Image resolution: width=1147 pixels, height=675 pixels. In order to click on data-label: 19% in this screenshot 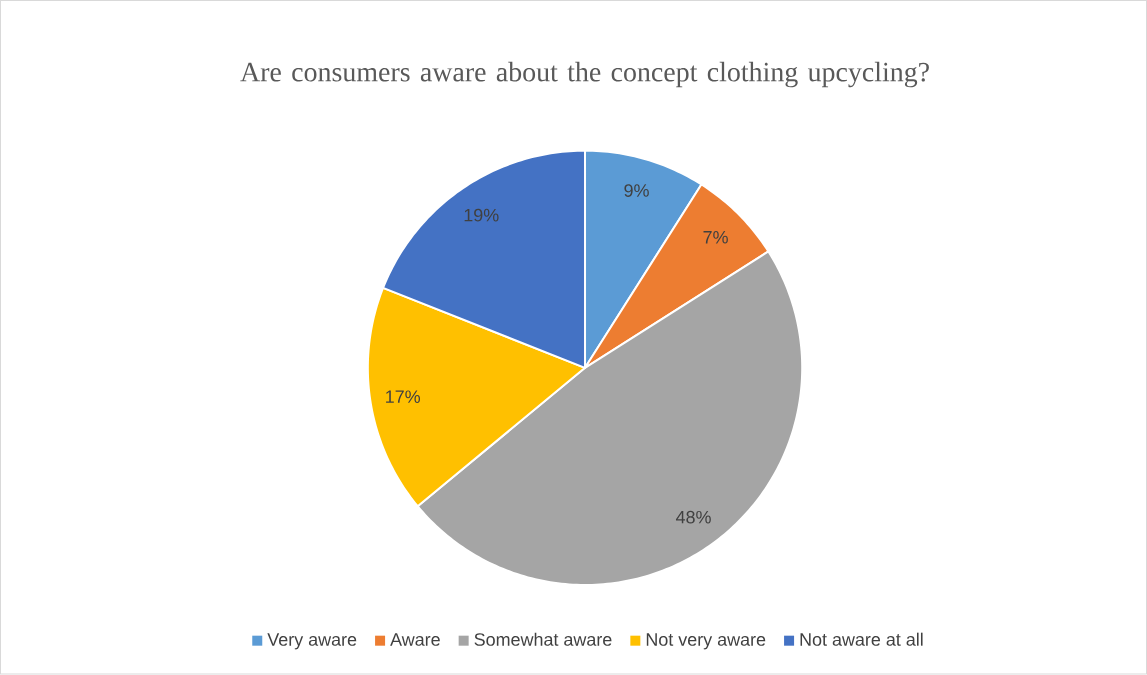, I will do `click(481, 215)`.